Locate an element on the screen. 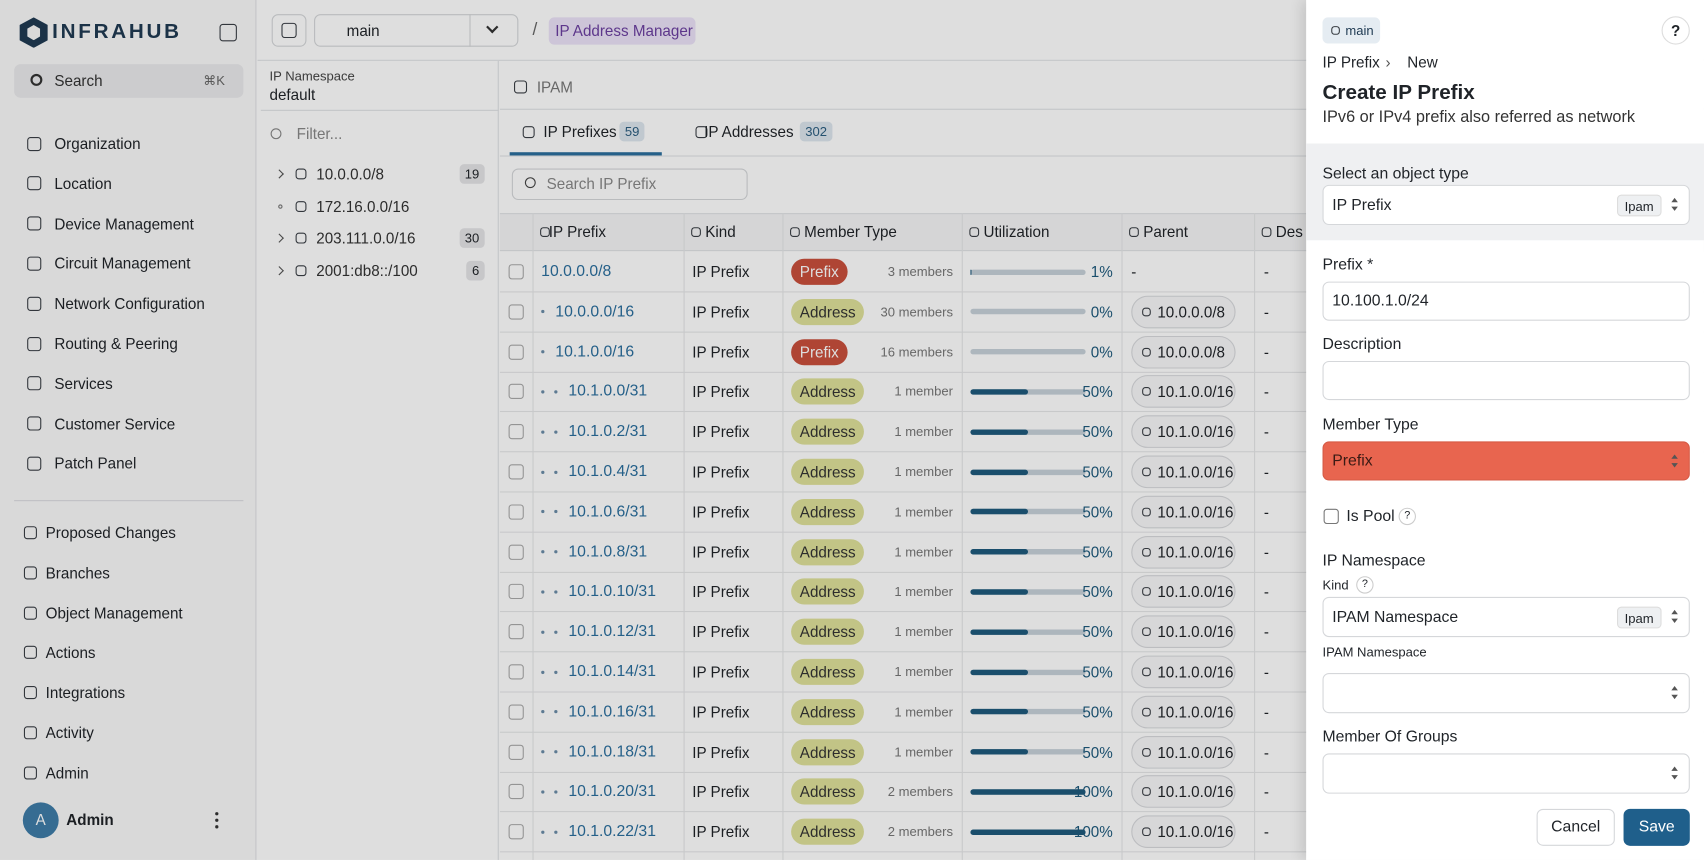 This screenshot has height=860, width=1704. groups-select is located at coordinates (1506, 773).